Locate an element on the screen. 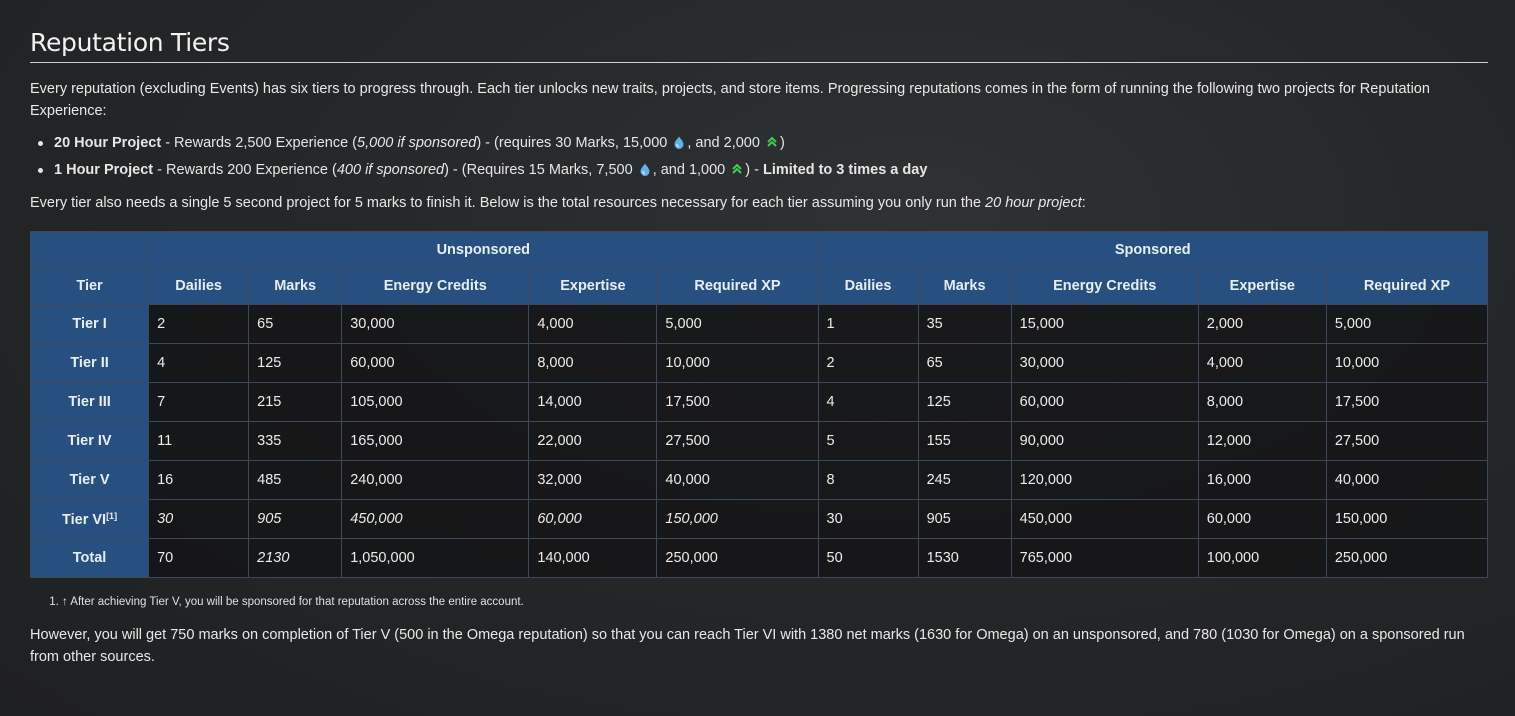  group-header-row: Unsponsored Sponsored is located at coordinates (759, 249).